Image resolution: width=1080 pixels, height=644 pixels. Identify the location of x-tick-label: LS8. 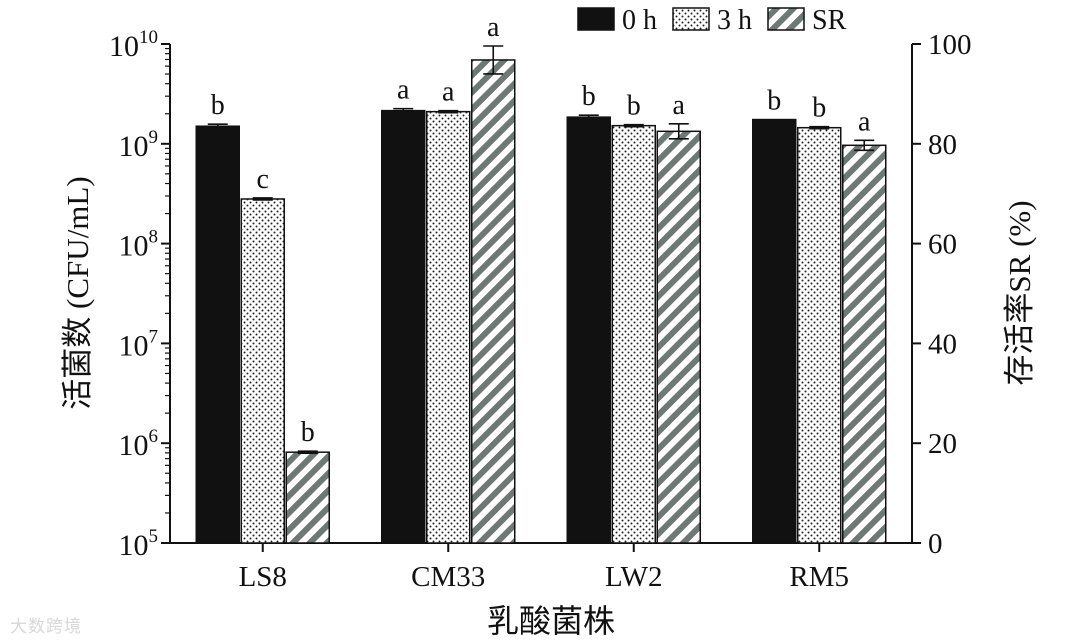
(263, 577).